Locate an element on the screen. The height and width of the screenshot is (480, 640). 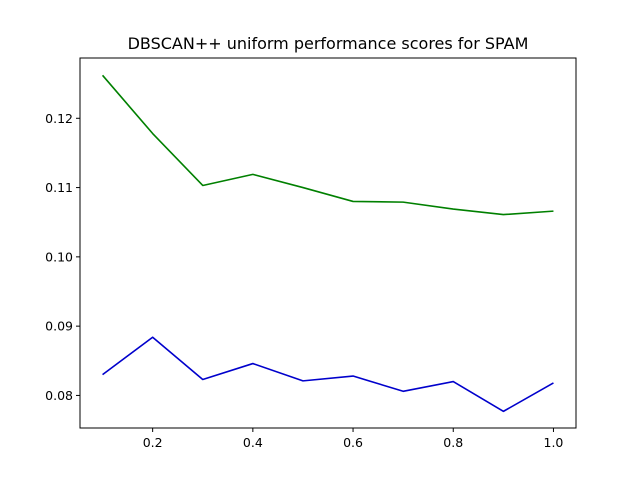
y-tick-label: 0.08 is located at coordinates (59, 395).